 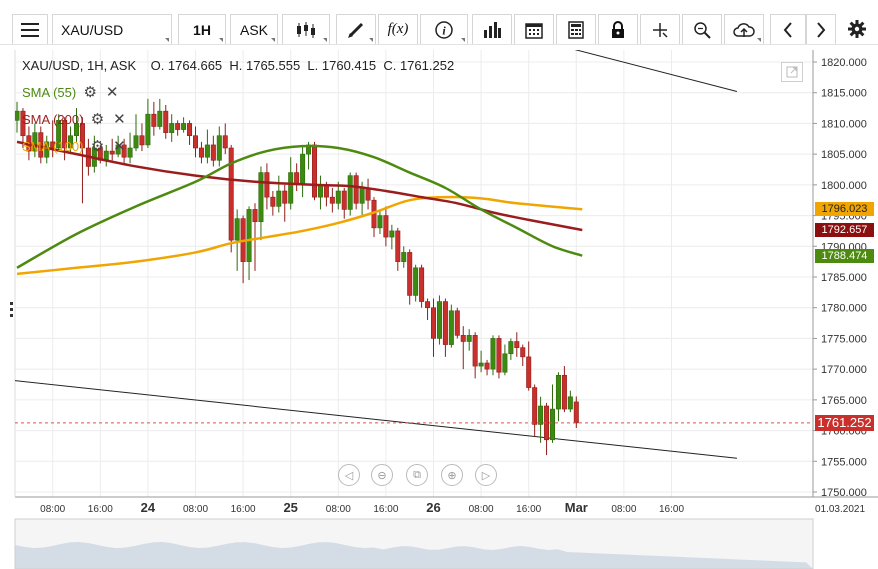 I want to click on calculator-button, so click(x=576, y=29).